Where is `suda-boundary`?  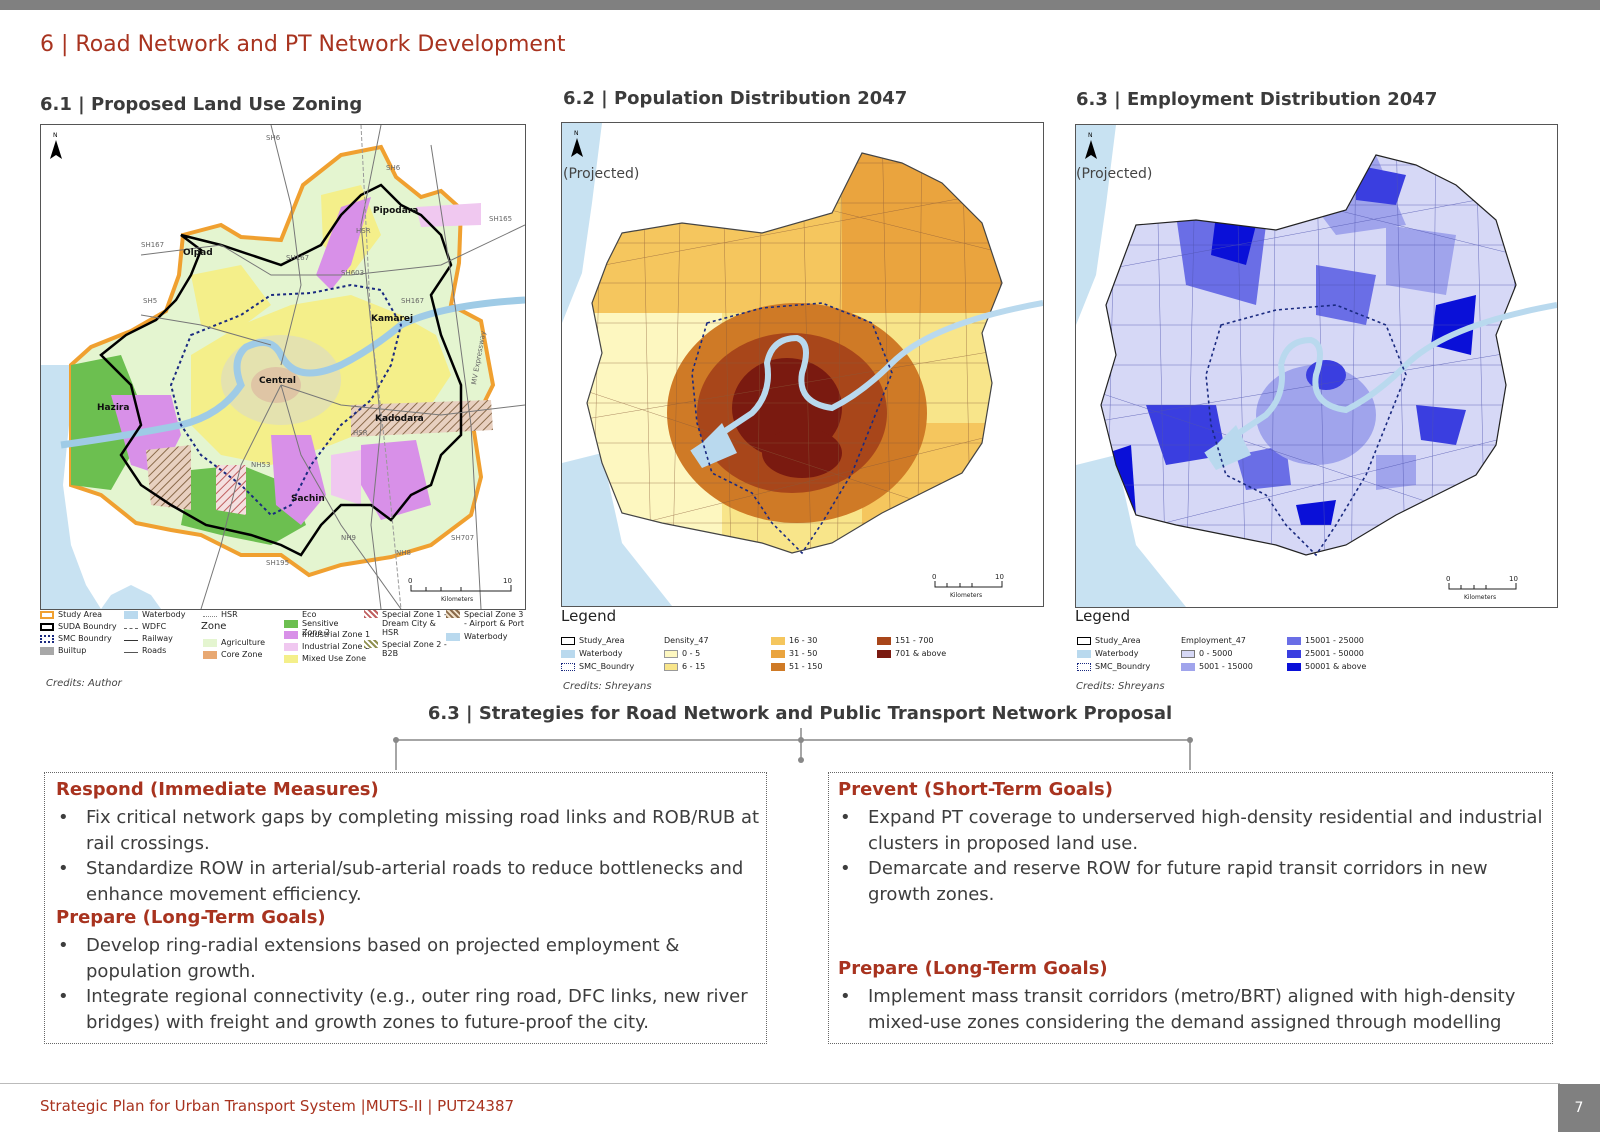 suda-boundary is located at coordinates (281, 370).